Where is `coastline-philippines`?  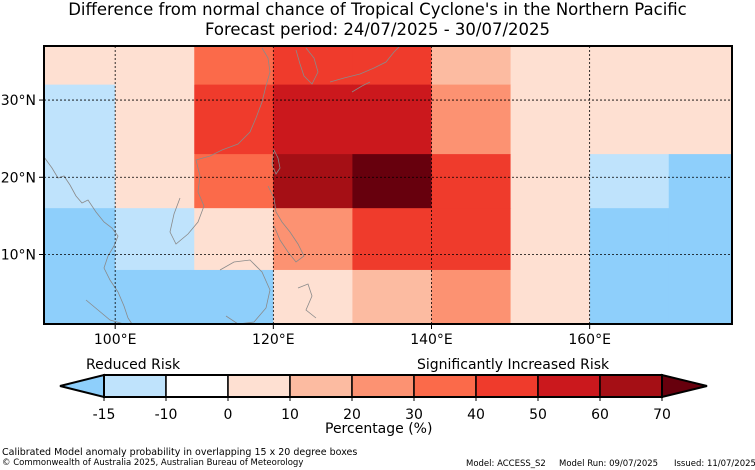
coastline-philippines is located at coordinates (286, 224).